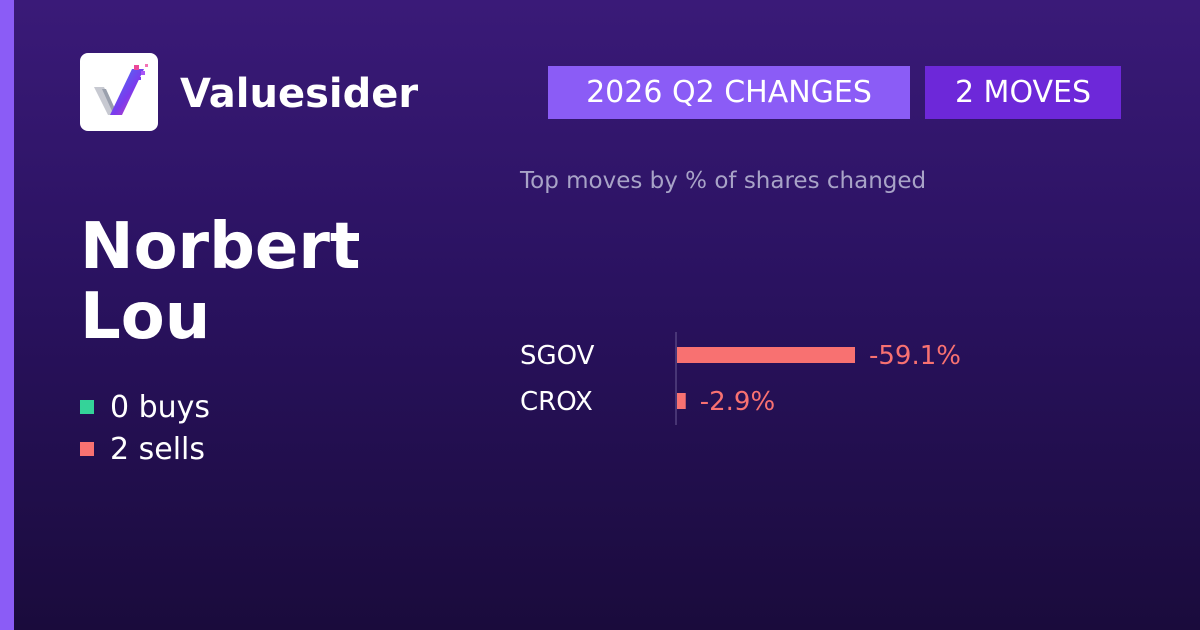  Describe the element at coordinates (7, 315) in the screenshot. I see `accent-bar` at that location.